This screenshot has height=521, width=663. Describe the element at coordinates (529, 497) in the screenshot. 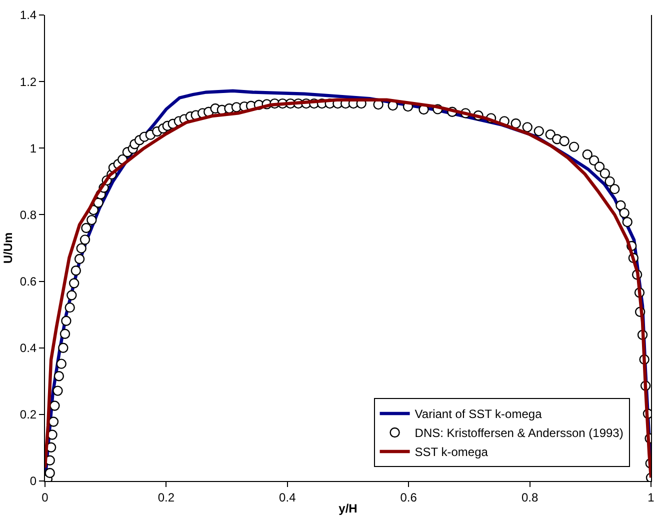

I see `x-tick-label: 0.8` at that location.